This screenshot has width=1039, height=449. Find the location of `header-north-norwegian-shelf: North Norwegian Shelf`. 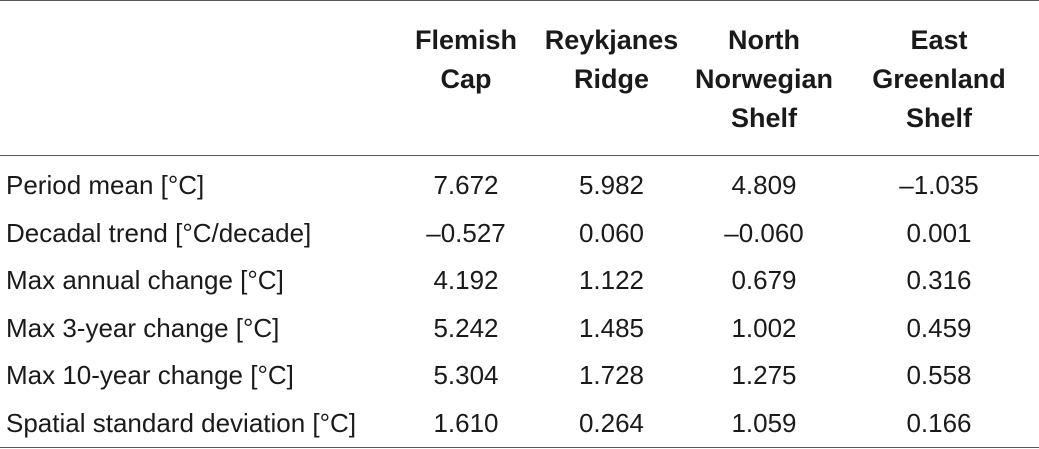

header-north-norwegian-shelf: North Norwegian Shelf is located at coordinates (764, 78).